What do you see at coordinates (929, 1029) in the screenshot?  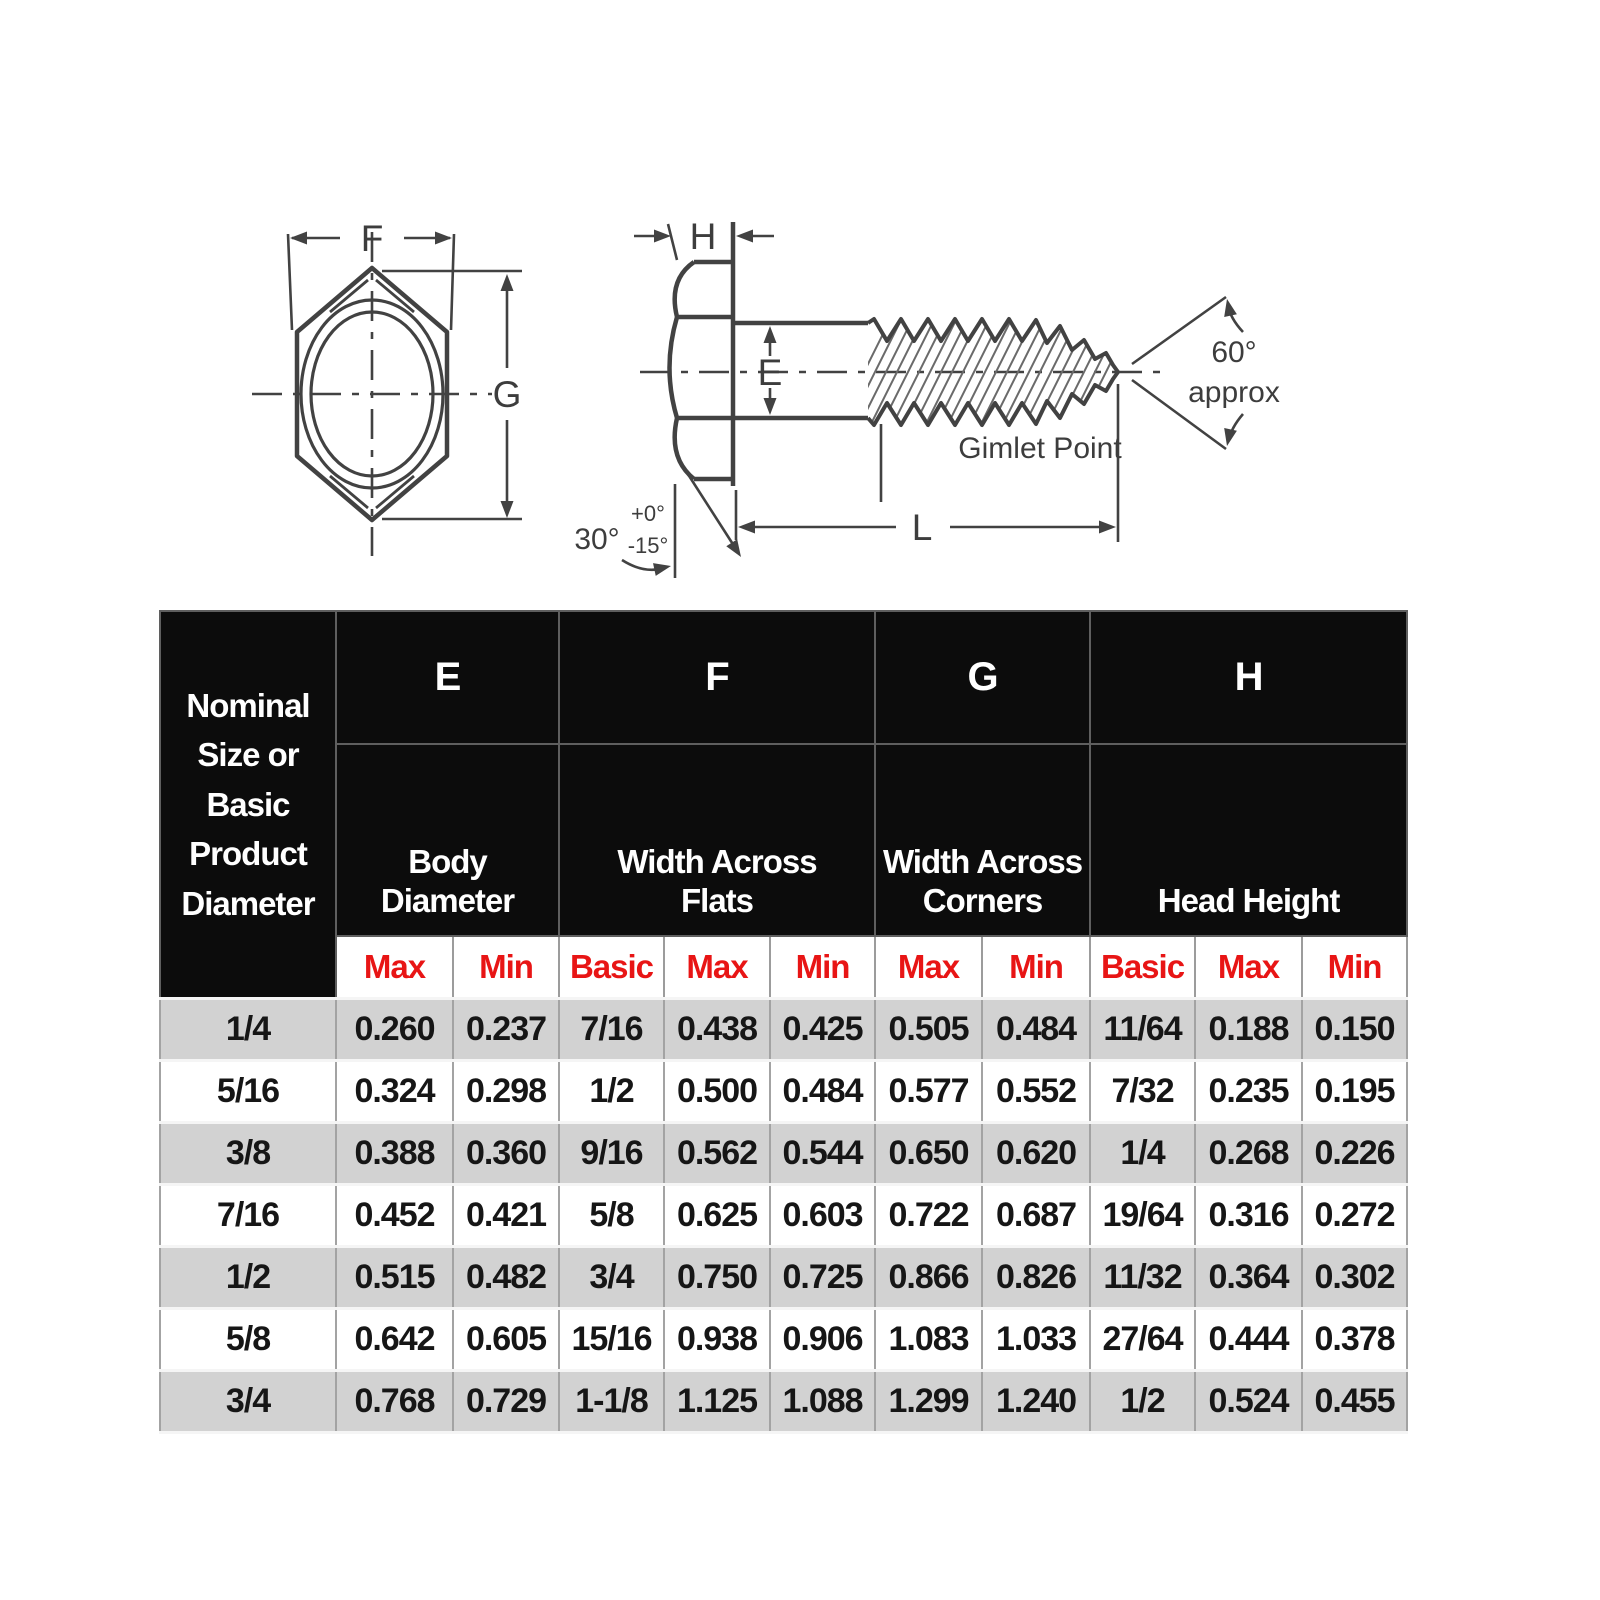 I see `table-cell: 0.505` at bounding box center [929, 1029].